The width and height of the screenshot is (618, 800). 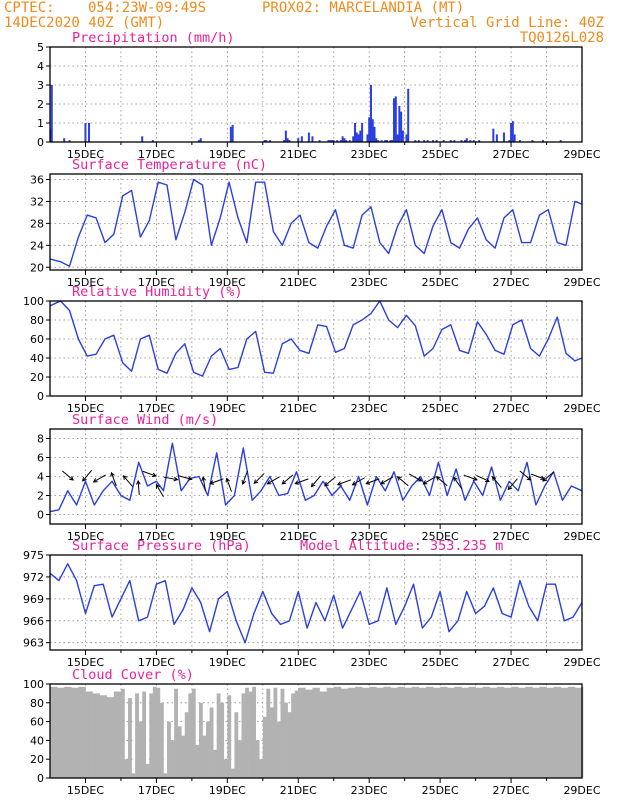 I want to click on cloud-ytick-label: 40, so click(x=37, y=740).